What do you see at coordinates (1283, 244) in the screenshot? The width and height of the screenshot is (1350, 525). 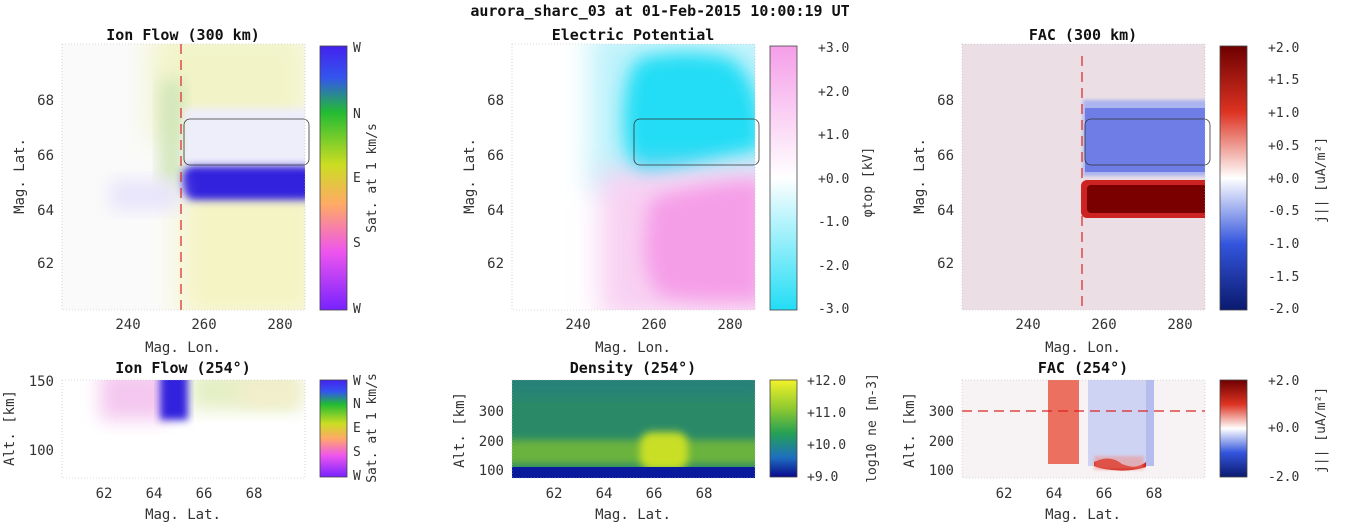 I see `colorbar-tick-label: -1.0` at bounding box center [1283, 244].